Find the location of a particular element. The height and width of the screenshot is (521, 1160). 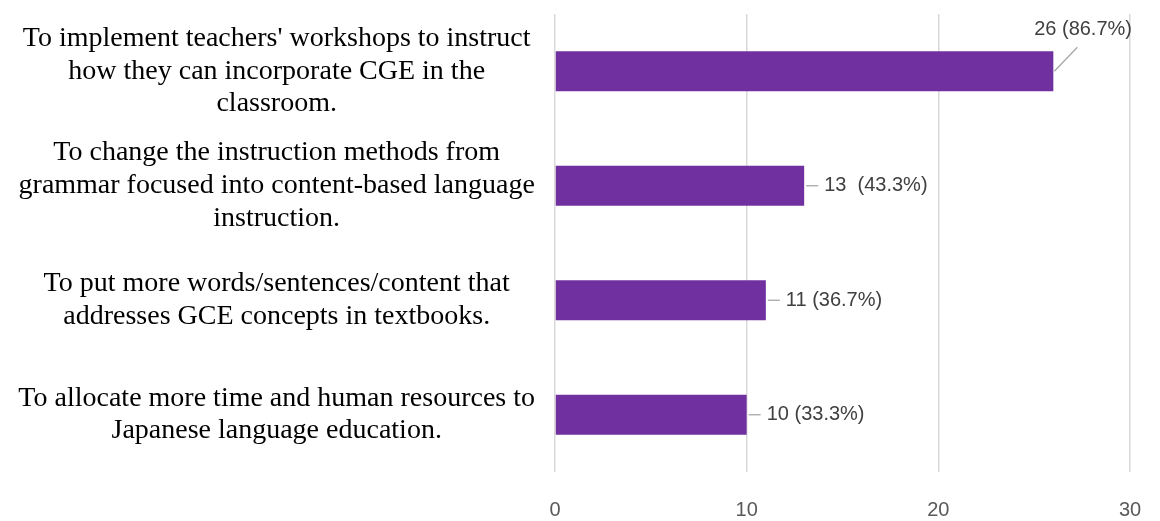

data-label: 10 (33.3%) is located at coordinates (815, 413).